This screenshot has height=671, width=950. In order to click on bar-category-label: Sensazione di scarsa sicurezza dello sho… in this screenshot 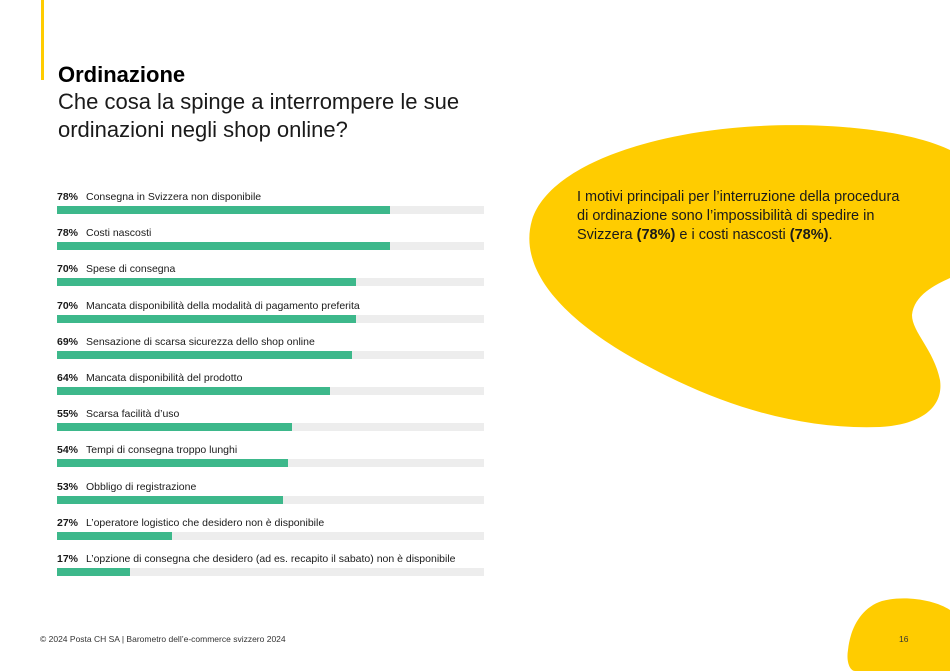, I will do `click(200, 341)`.